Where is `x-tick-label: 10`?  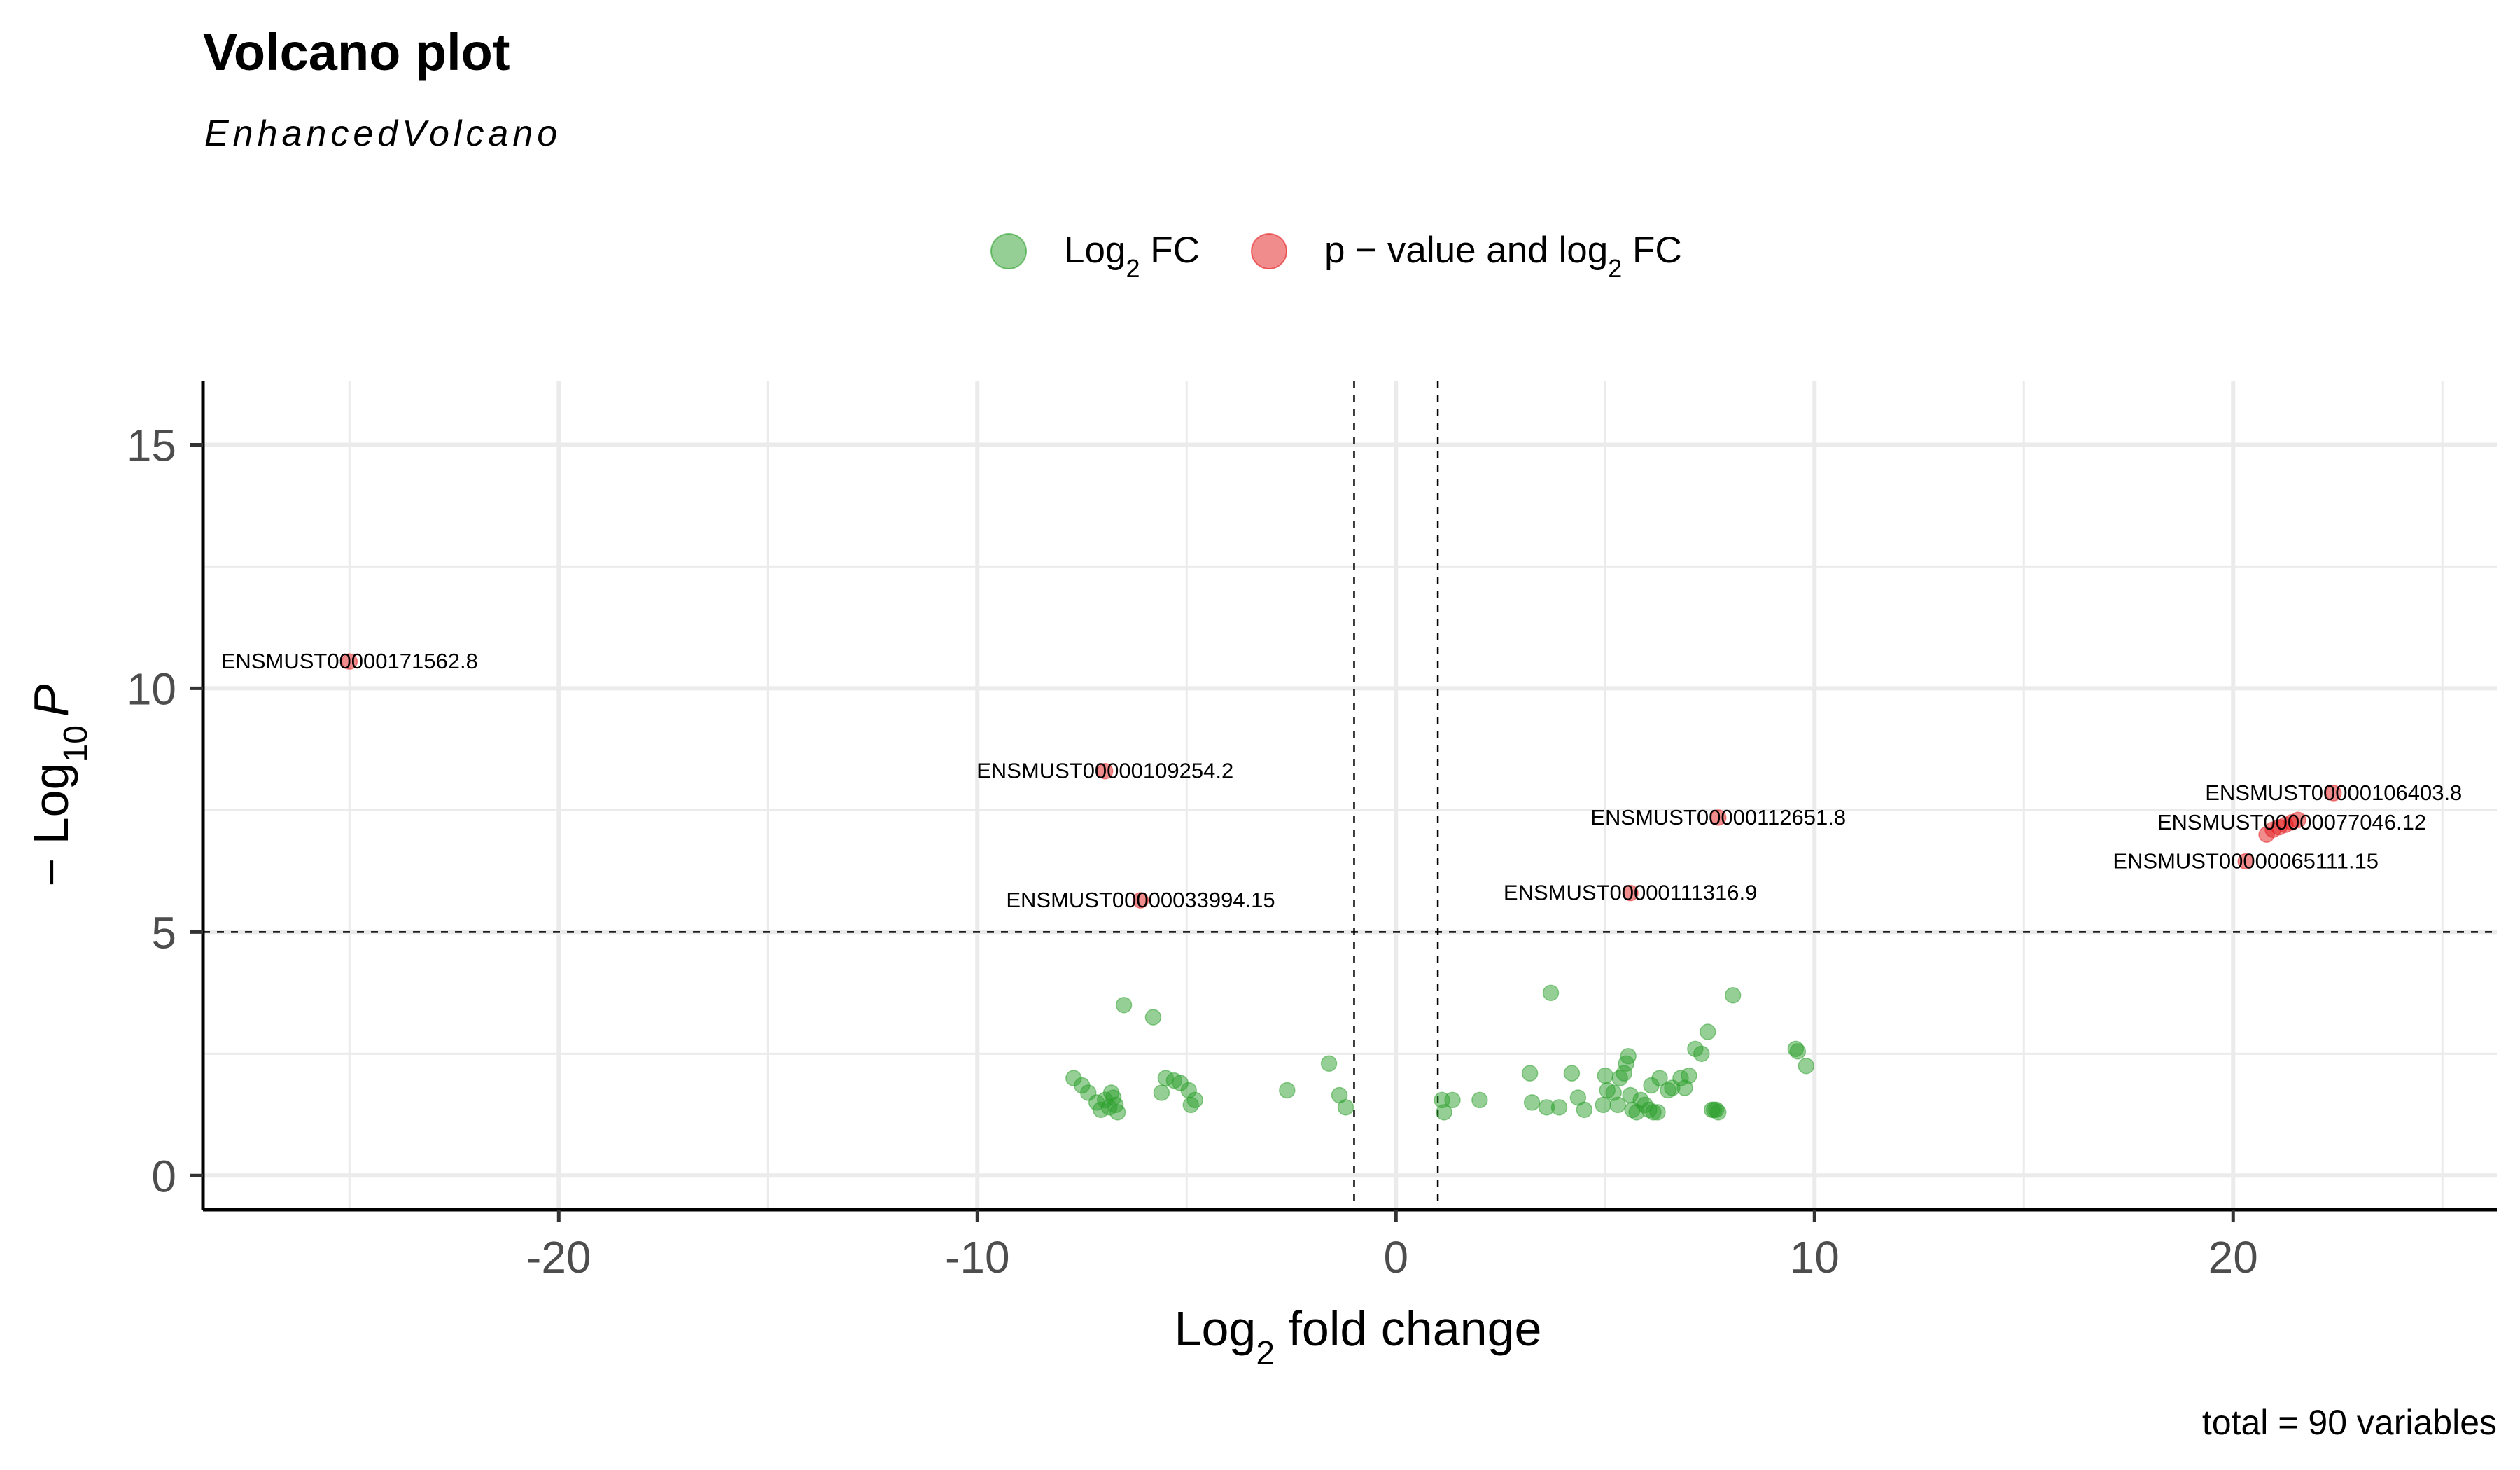 x-tick-label: 10 is located at coordinates (1815, 1257).